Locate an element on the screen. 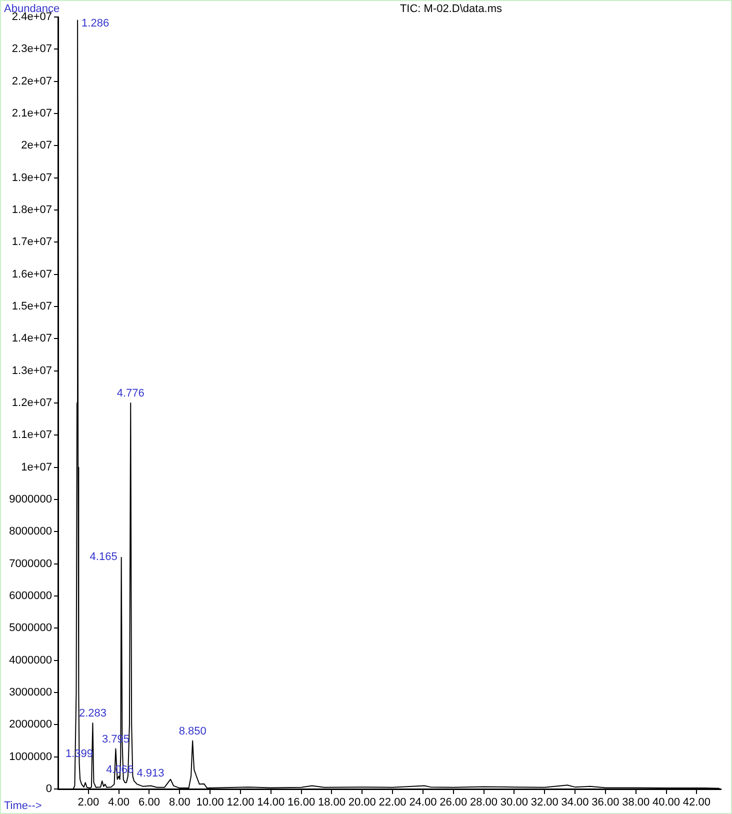 The width and height of the screenshot is (732, 814). y-tick-label: 6000000 is located at coordinates (30, 596).